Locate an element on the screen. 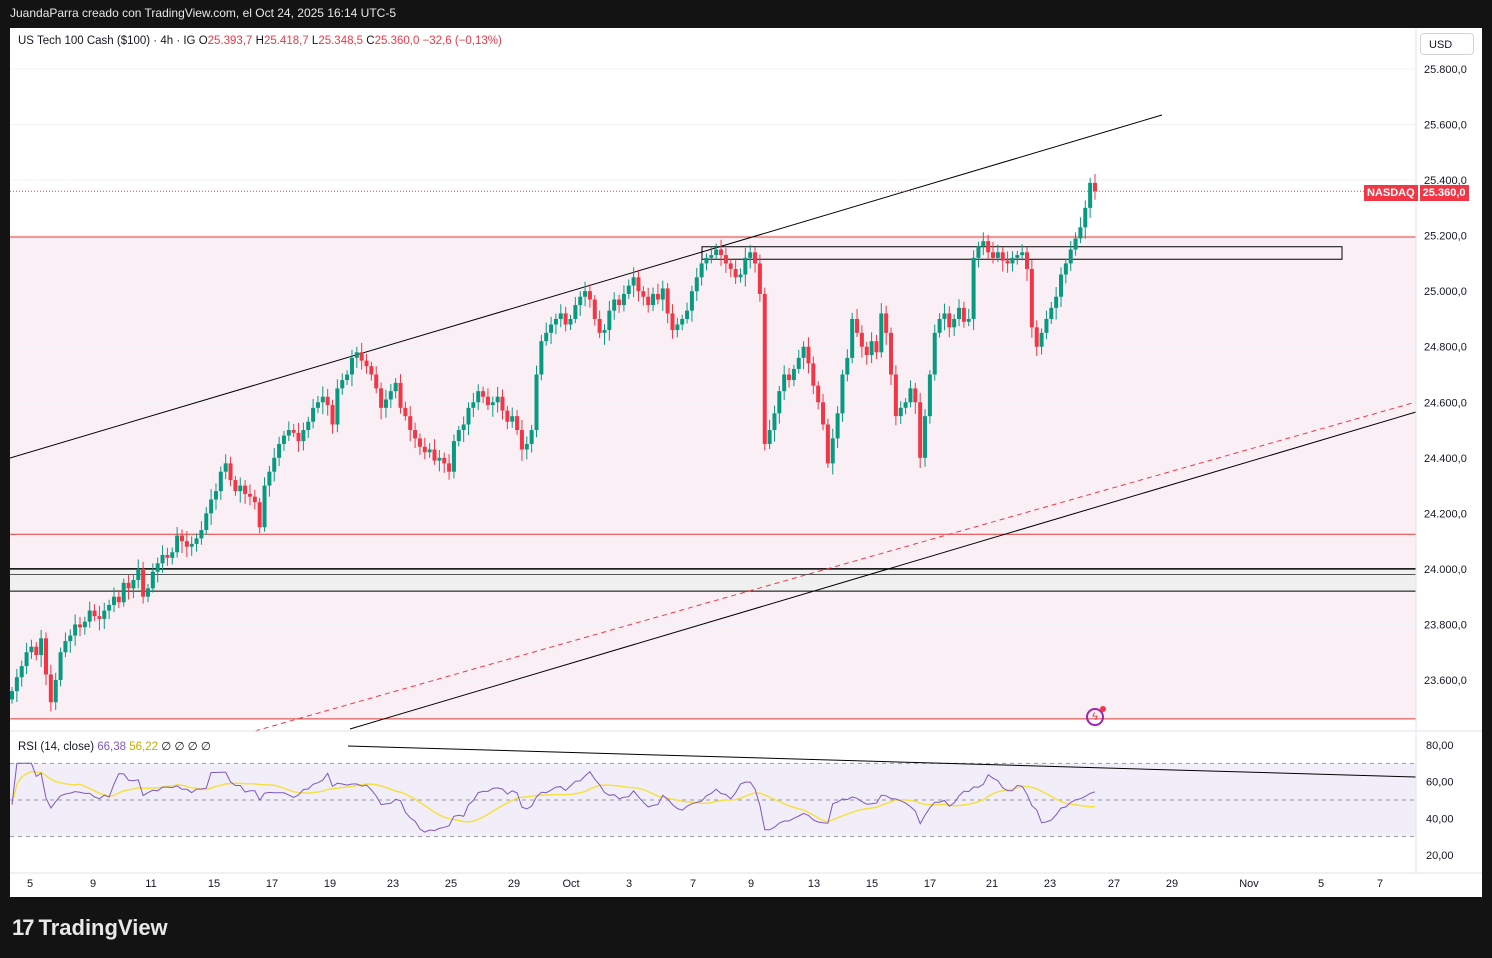 Image resolution: width=1492 pixels, height=958 pixels. time-axis-label: 3 is located at coordinates (629, 884).